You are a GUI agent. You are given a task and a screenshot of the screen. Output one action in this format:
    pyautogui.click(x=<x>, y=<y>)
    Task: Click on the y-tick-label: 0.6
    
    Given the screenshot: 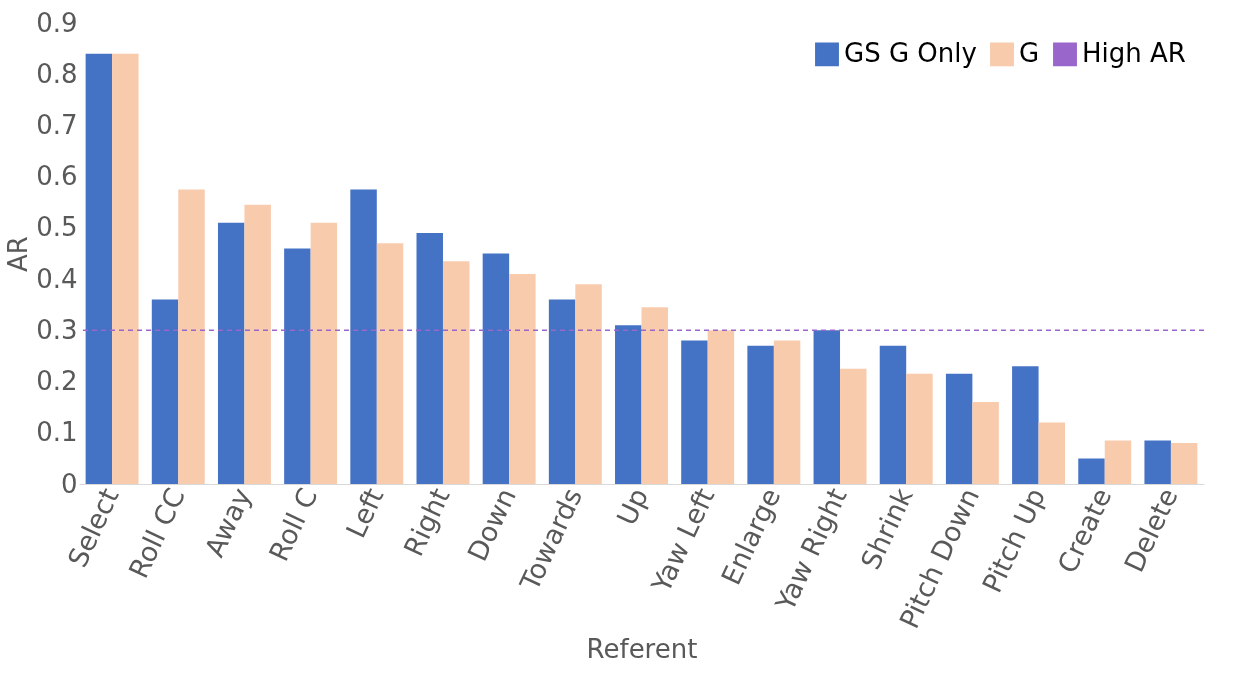 What is the action you would take?
    pyautogui.click(x=57, y=176)
    